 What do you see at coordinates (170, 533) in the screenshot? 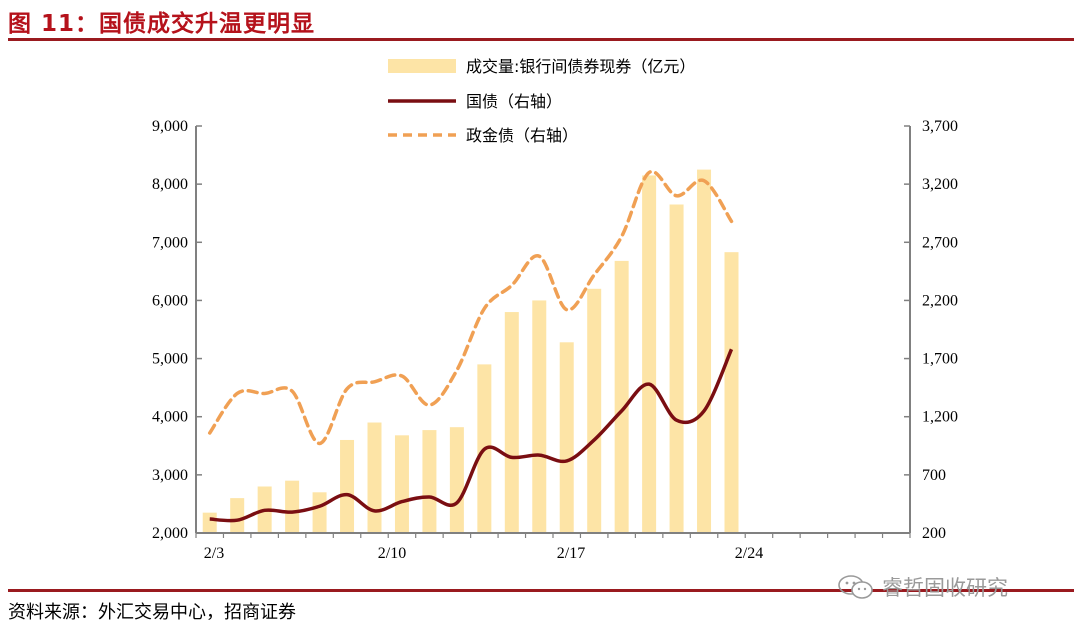
I see `y-left-tick-label: 2,000` at bounding box center [170, 533].